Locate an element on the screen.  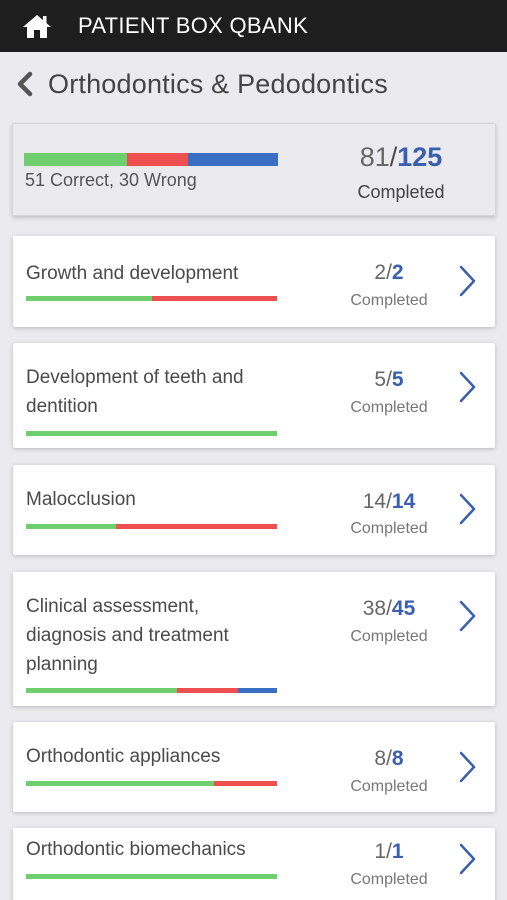
topic-count: 5/5 is located at coordinates (389, 379).